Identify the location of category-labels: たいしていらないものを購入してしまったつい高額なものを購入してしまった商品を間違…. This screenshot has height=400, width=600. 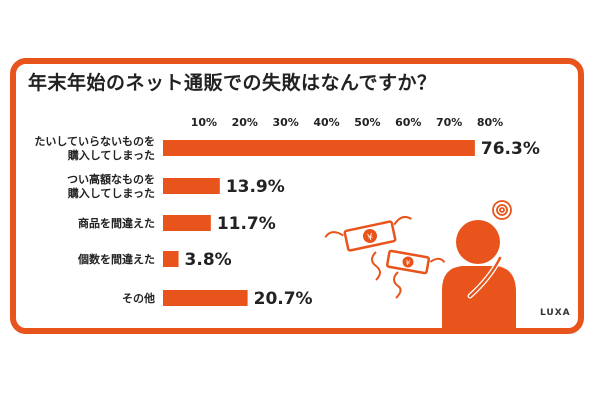
(94, 220).